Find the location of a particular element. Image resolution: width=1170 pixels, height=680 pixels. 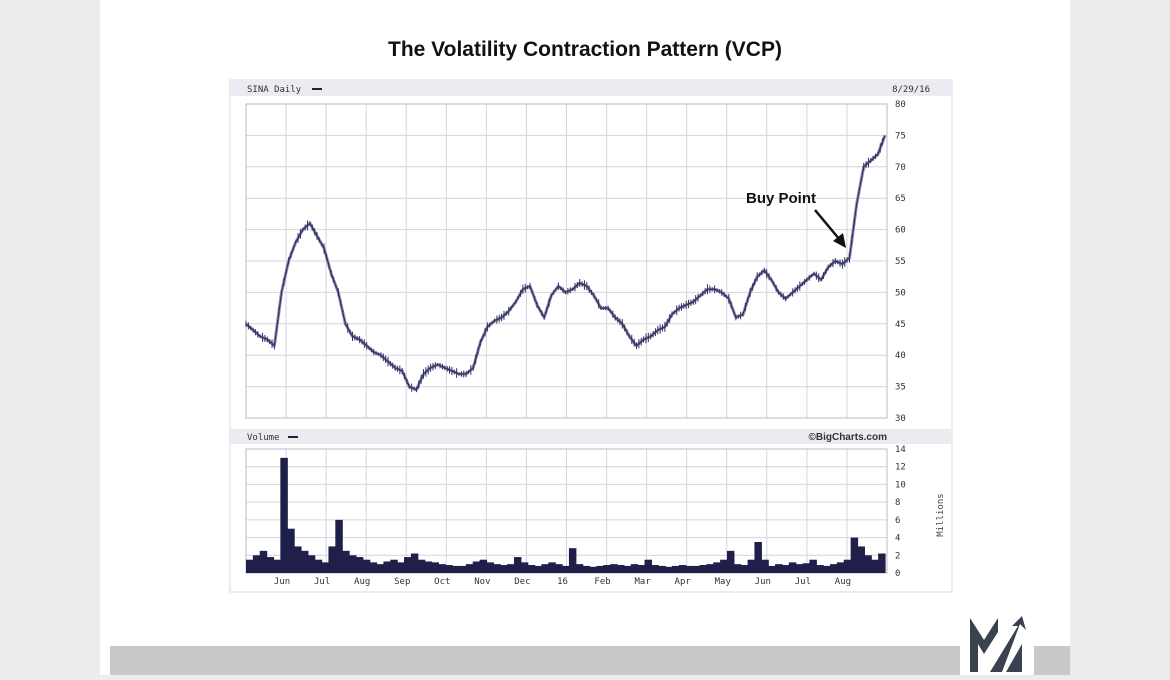

volume-tick-label: 14 is located at coordinates (900, 450).